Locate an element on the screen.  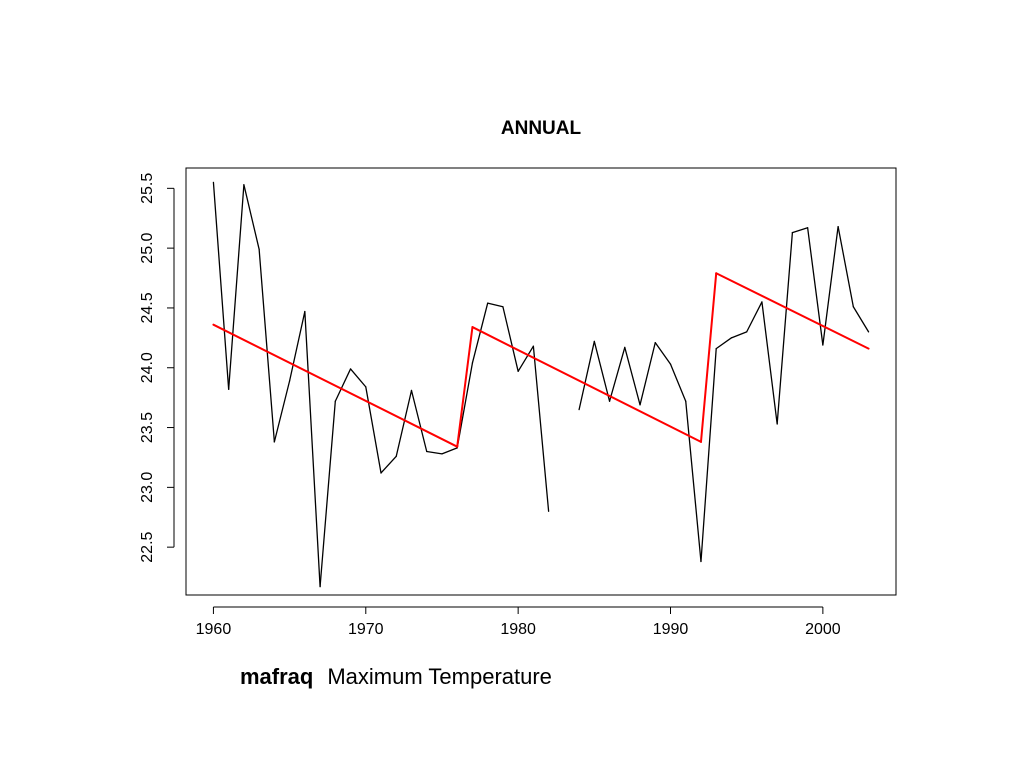
y-tick-label: 24.5 is located at coordinates (147, 307).